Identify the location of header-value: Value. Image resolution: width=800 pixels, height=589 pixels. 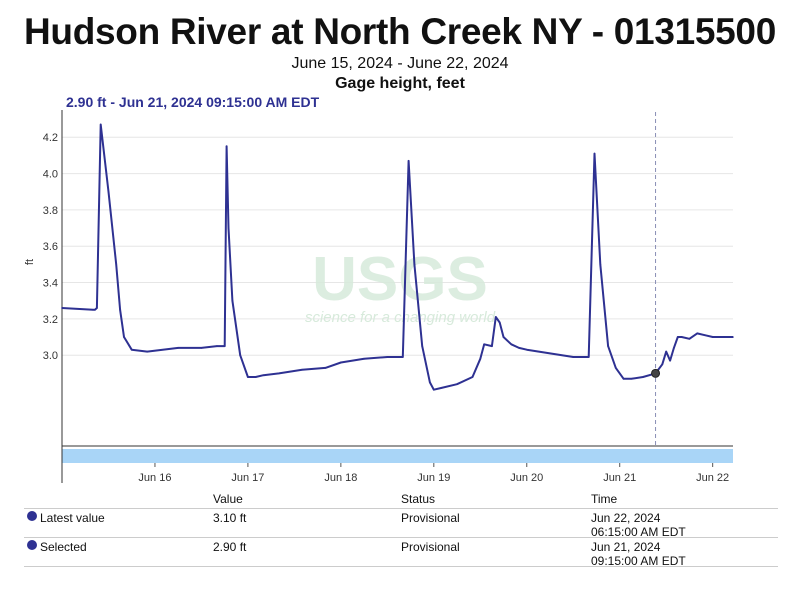
(228, 499).